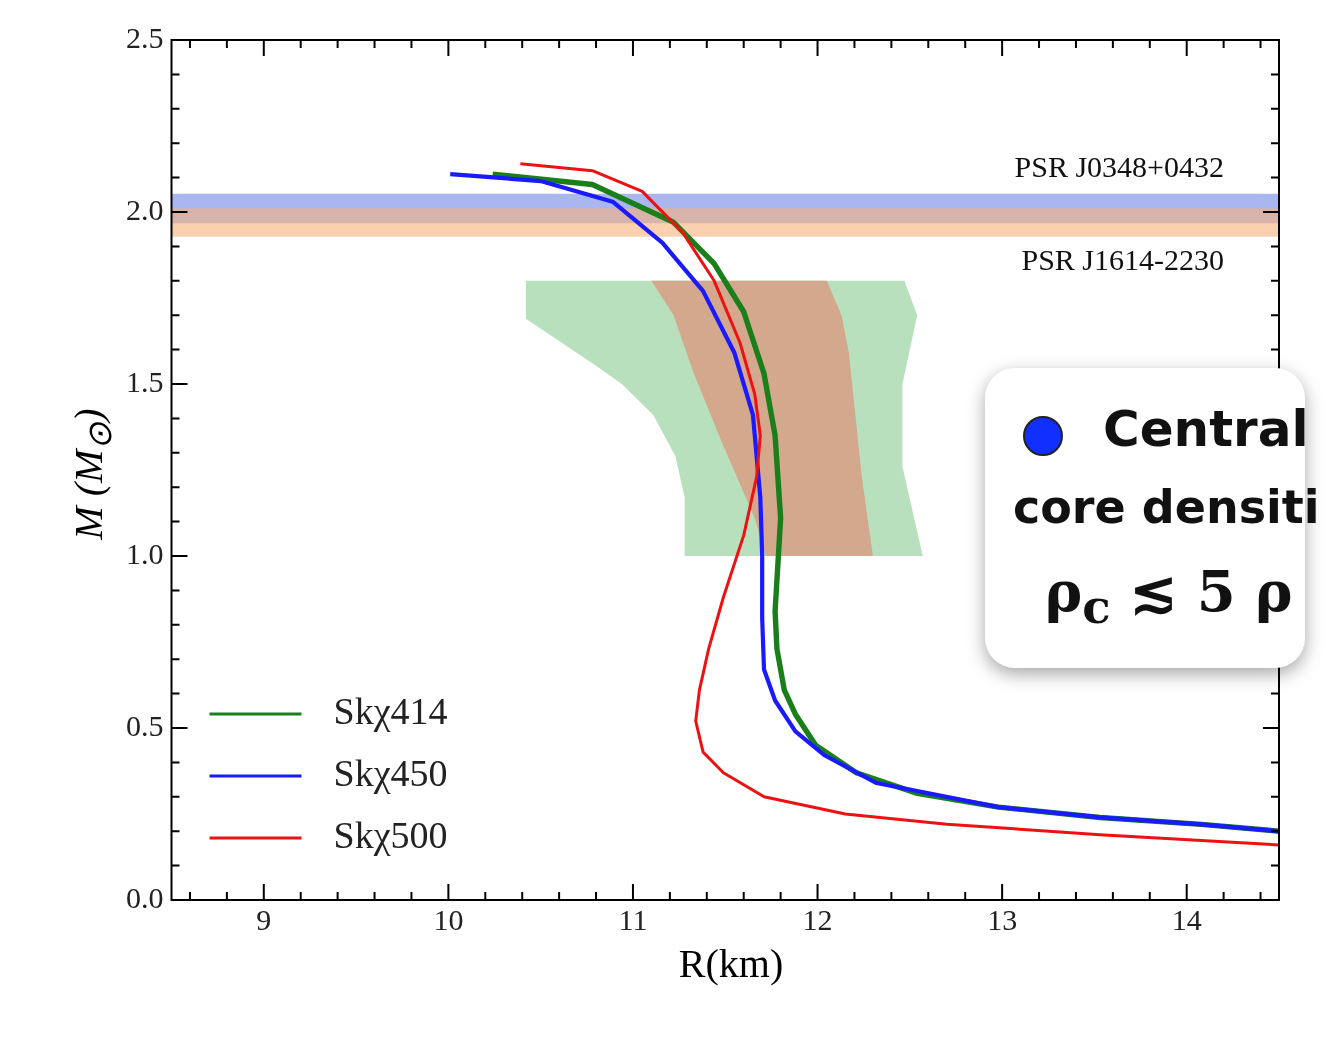 The image size is (1331, 1044). I want to click on y-tick-label: 1.0, so click(145, 553).